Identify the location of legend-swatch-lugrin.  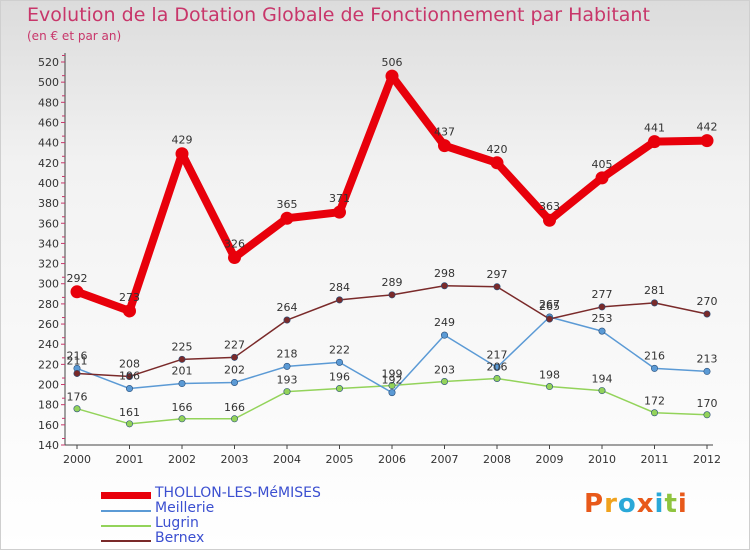
(126, 526).